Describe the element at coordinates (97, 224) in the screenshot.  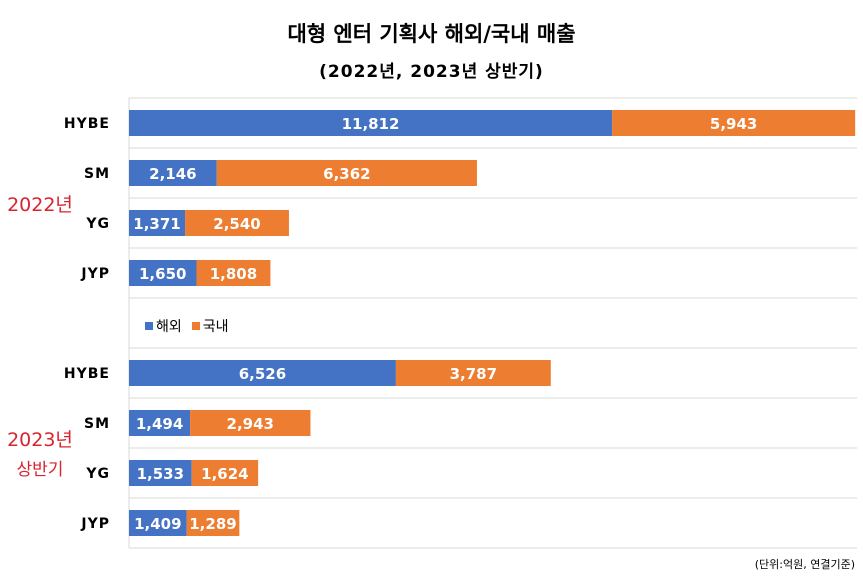
I see `category-label-yg-2022: YG` at that location.